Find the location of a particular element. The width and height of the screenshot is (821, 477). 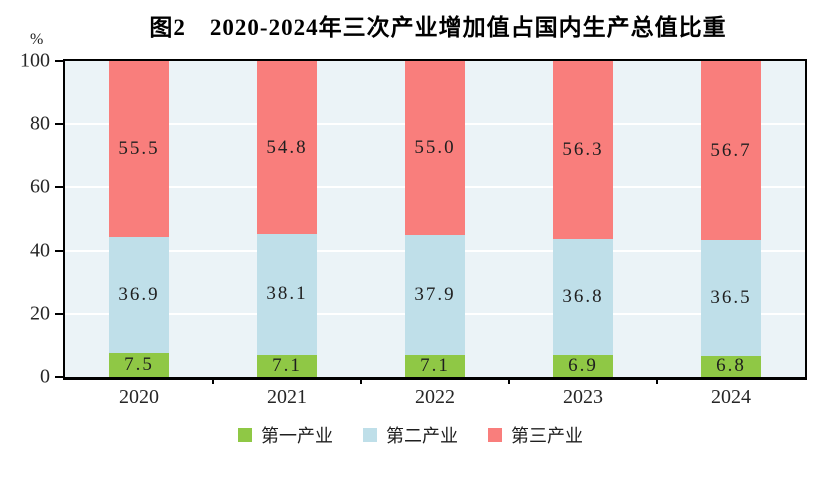

y-tick-label-60: 60 is located at coordinates (40, 186).